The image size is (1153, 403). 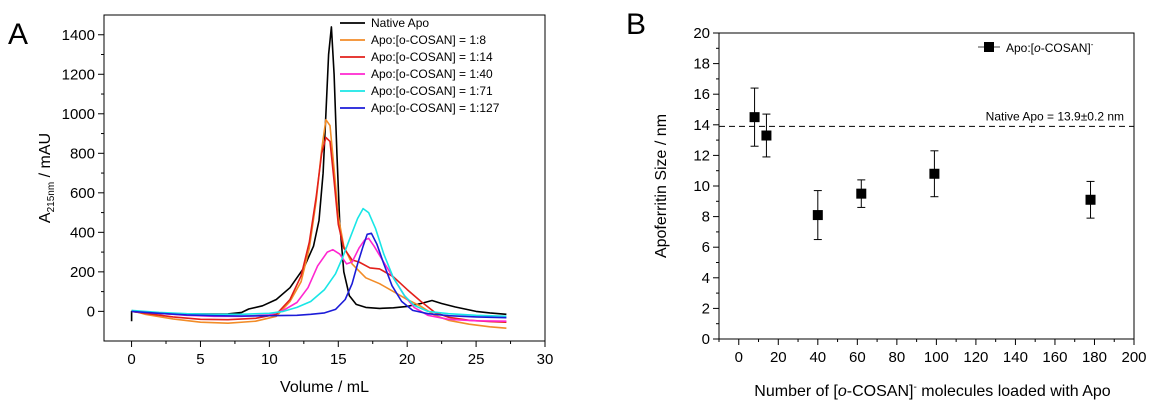 I want to click on panel-a-legend-label-4: Apo:[o-COSAN] = 1:71, so click(x=432, y=91).